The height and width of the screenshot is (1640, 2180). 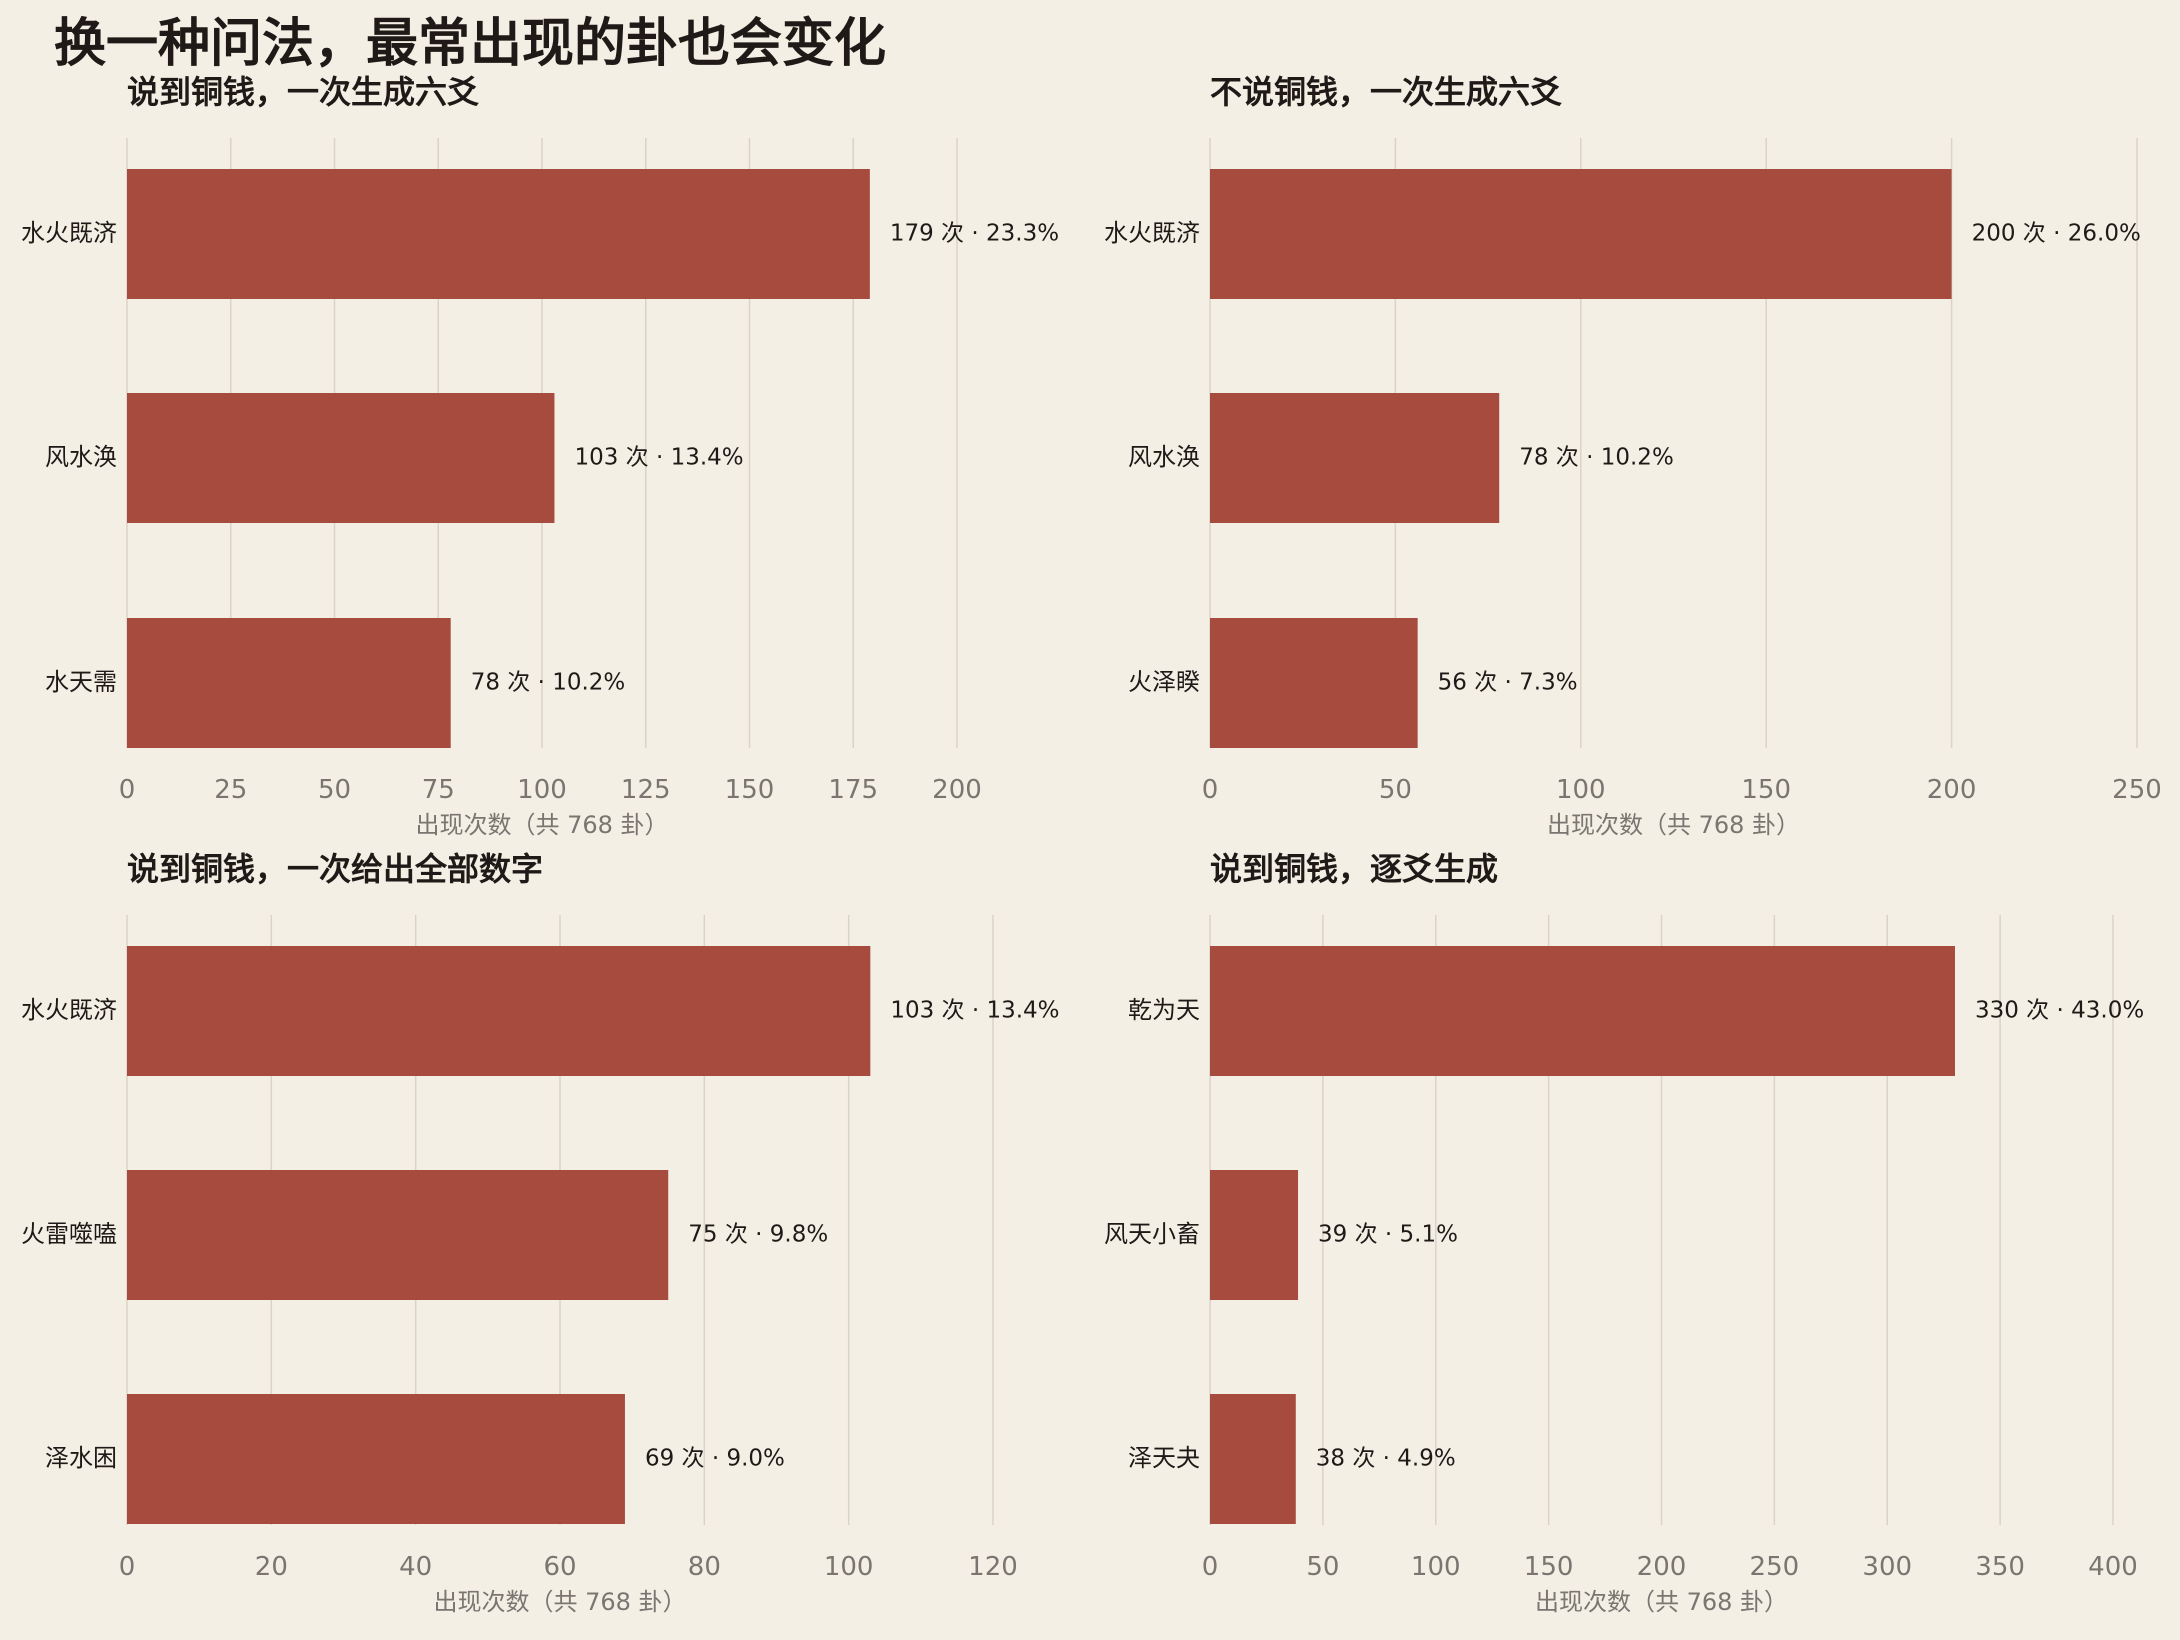 I want to click on category-label: 泽水困, so click(x=81, y=1458).